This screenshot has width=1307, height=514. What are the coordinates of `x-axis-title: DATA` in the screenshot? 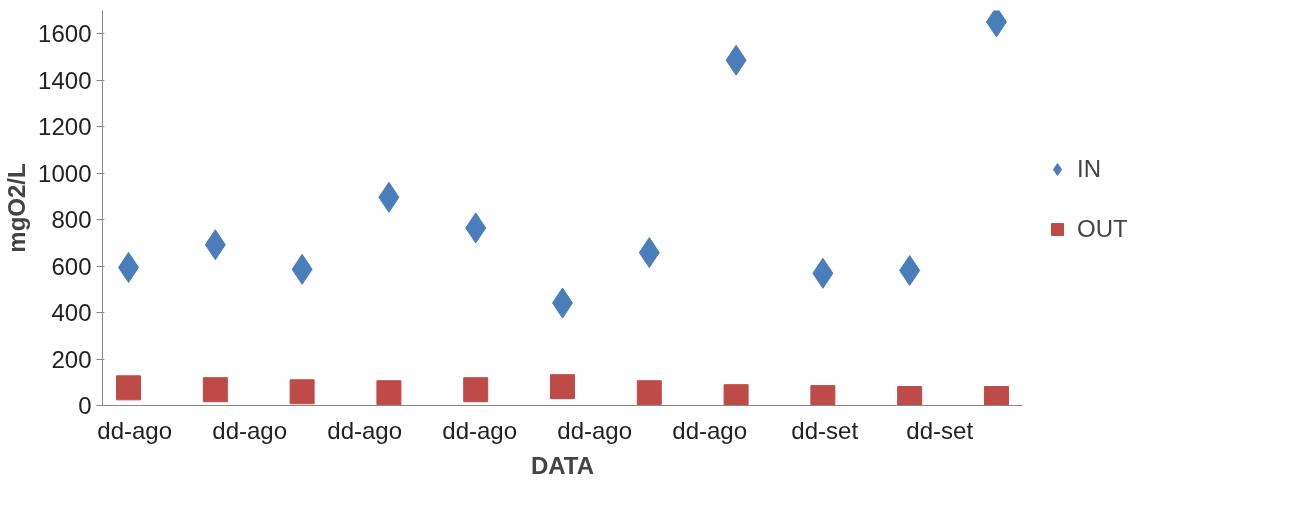 It's located at (562, 465).